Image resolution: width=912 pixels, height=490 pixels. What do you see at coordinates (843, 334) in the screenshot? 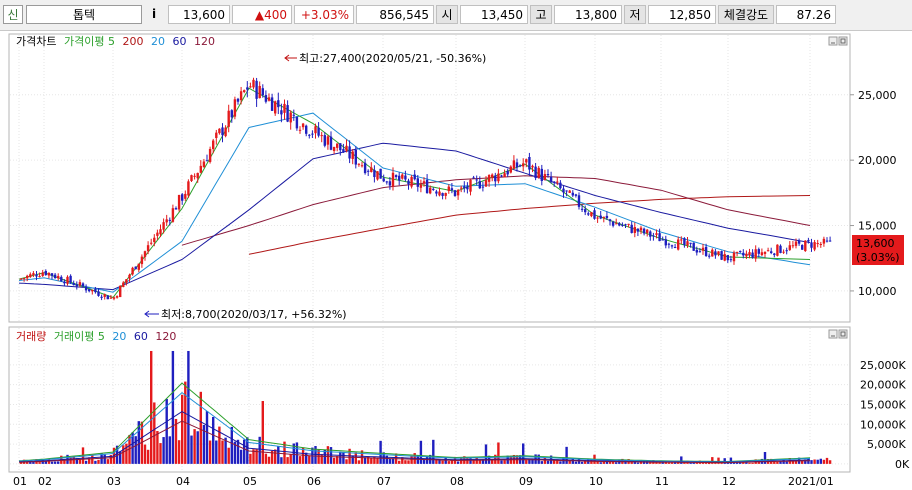
I see `volume-panel-maximize-icon` at bounding box center [843, 334].